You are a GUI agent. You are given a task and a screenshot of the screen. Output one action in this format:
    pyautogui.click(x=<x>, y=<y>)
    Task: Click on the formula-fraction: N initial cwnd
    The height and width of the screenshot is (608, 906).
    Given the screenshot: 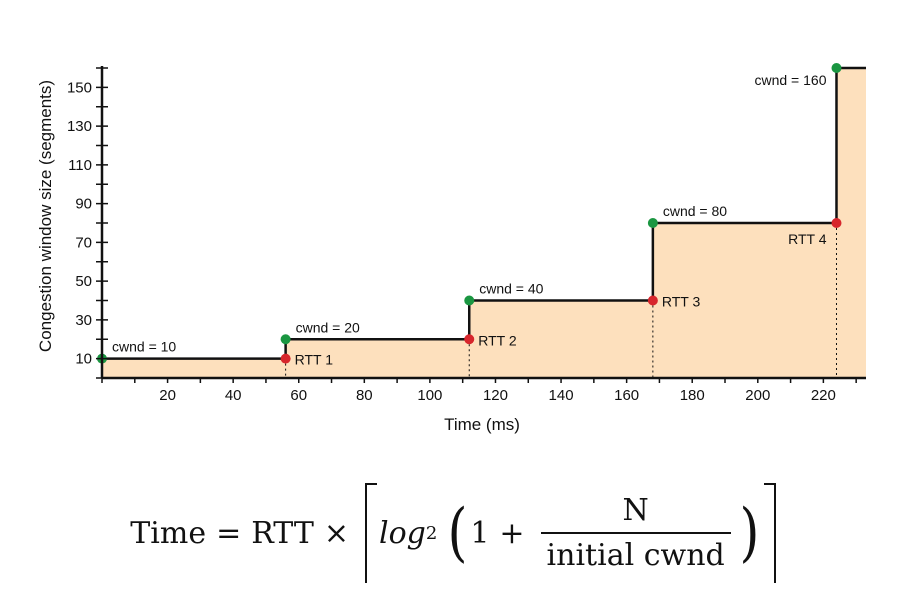 What is the action you would take?
    pyautogui.click(x=635, y=533)
    